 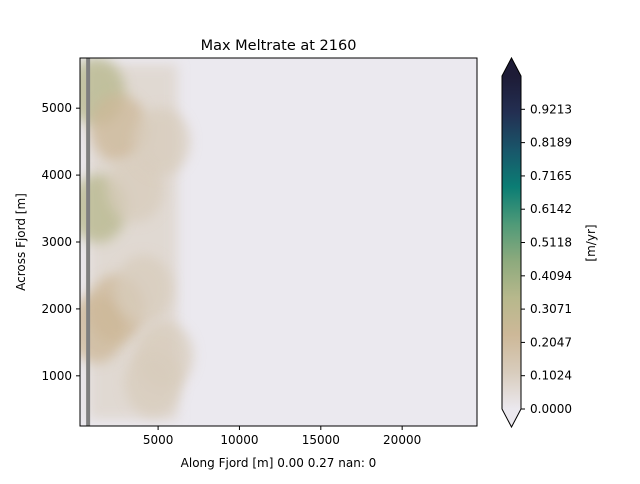 What do you see at coordinates (137, 242) in the screenshot?
I see `melt-field` at bounding box center [137, 242].